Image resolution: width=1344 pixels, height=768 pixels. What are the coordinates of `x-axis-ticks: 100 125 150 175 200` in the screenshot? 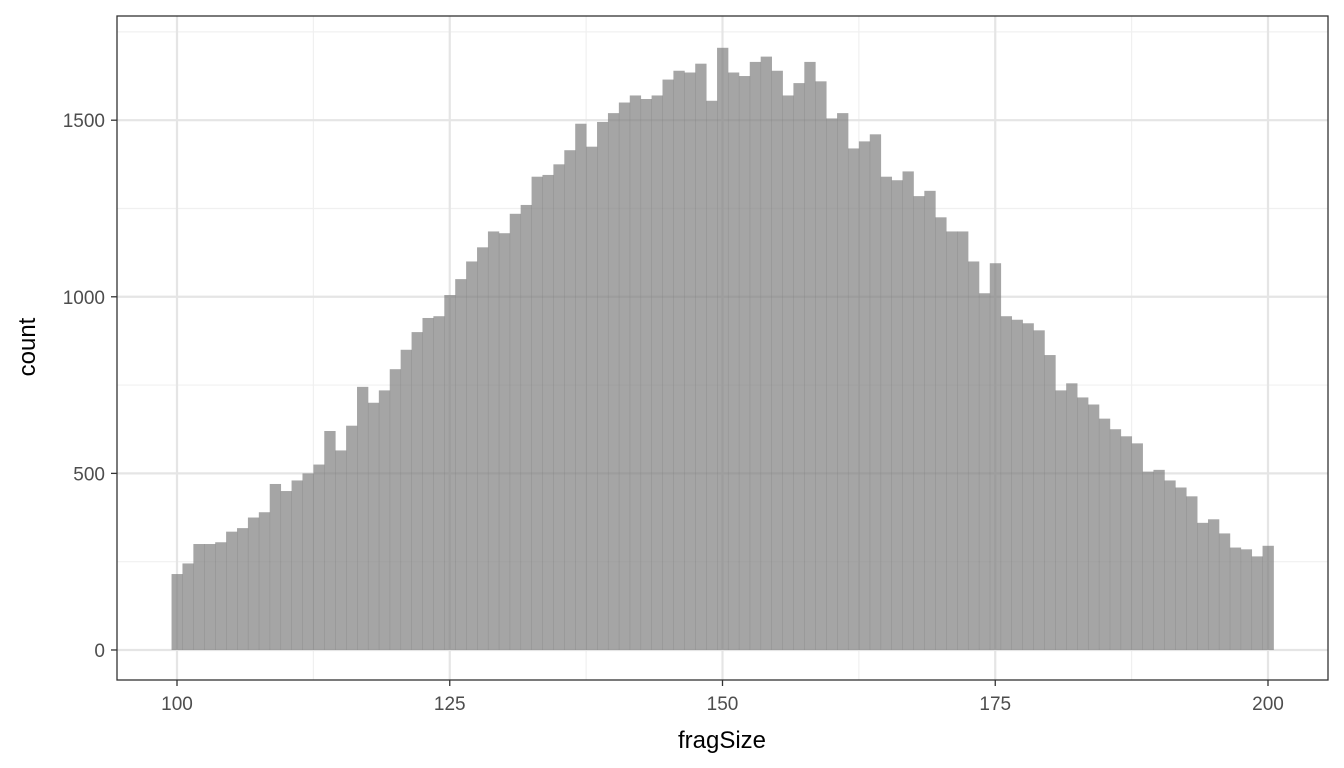 It's located at (722, 697).